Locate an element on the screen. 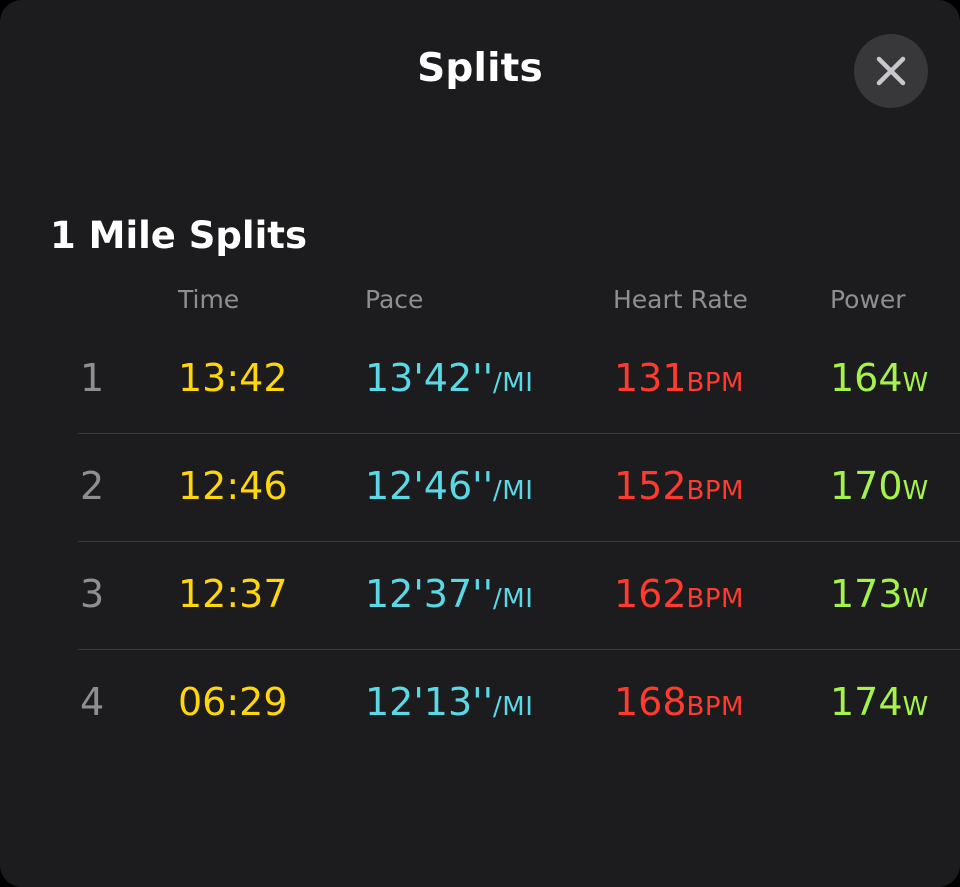 The image size is (960, 887). split-index: 3 is located at coordinates (92, 594).